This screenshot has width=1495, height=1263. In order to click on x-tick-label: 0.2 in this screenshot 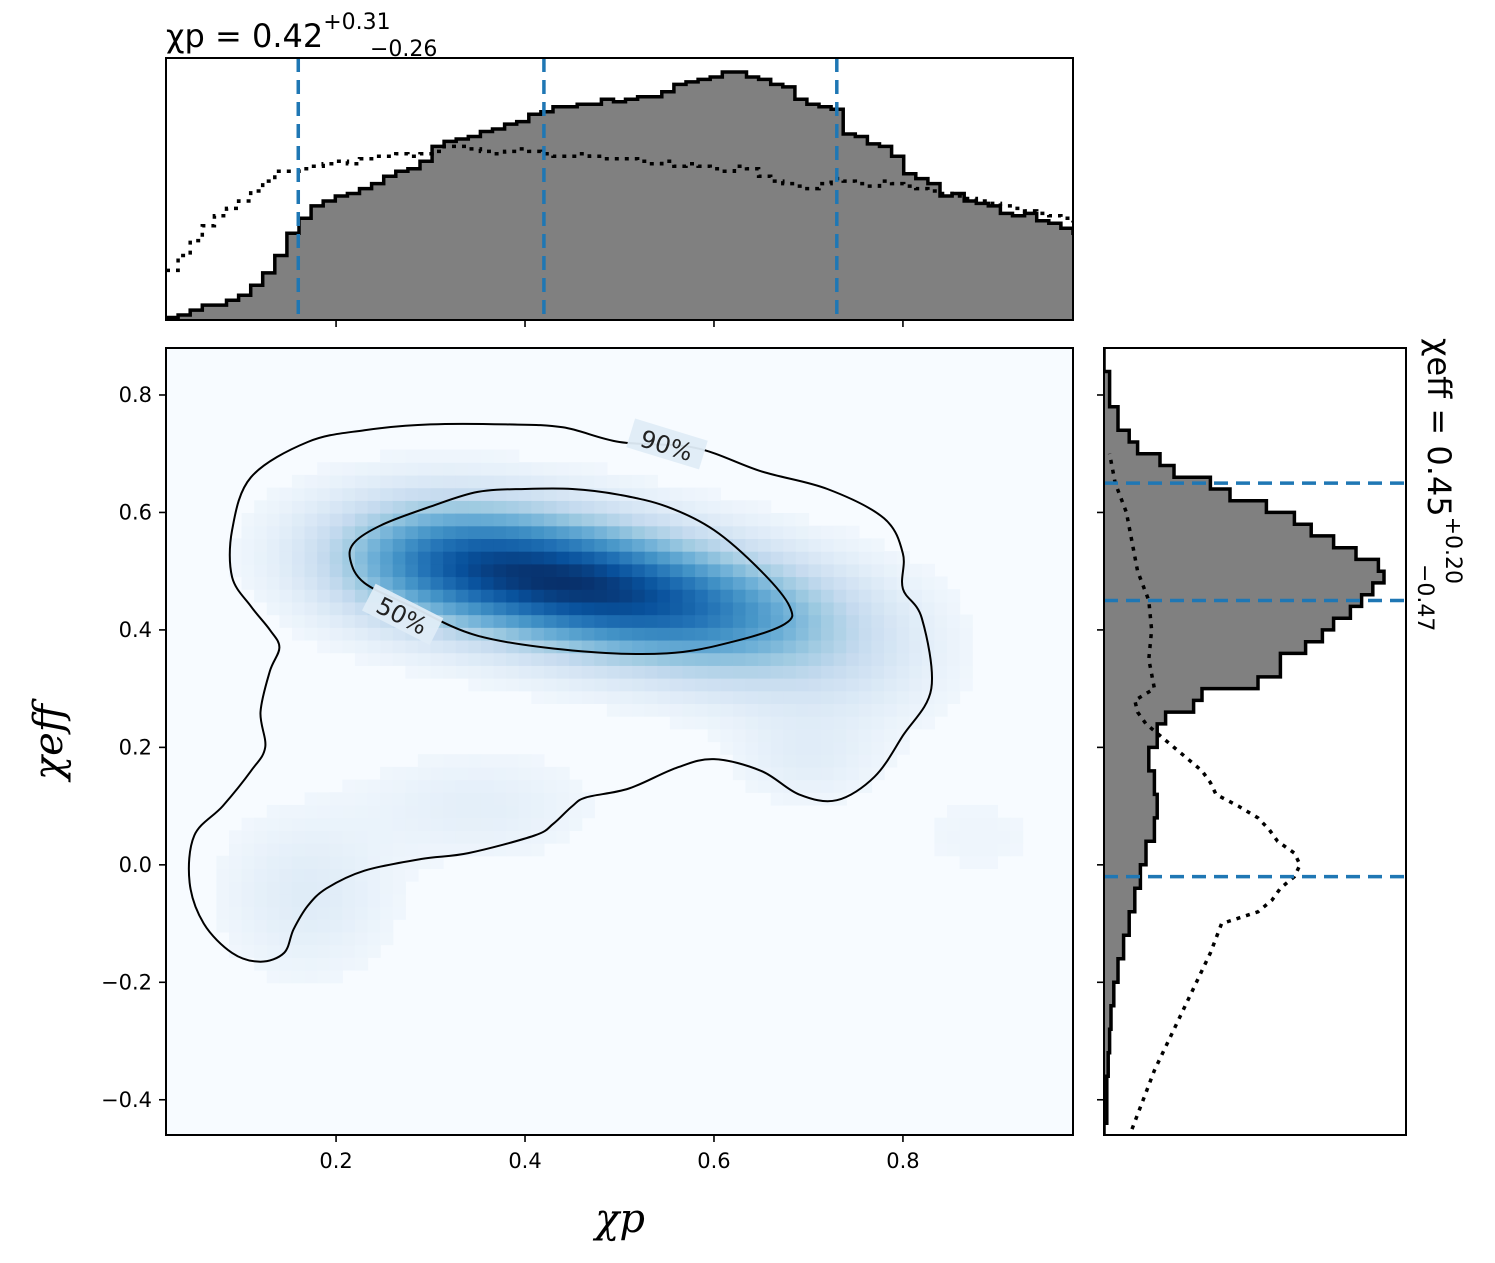, I will do `click(335, 1161)`.